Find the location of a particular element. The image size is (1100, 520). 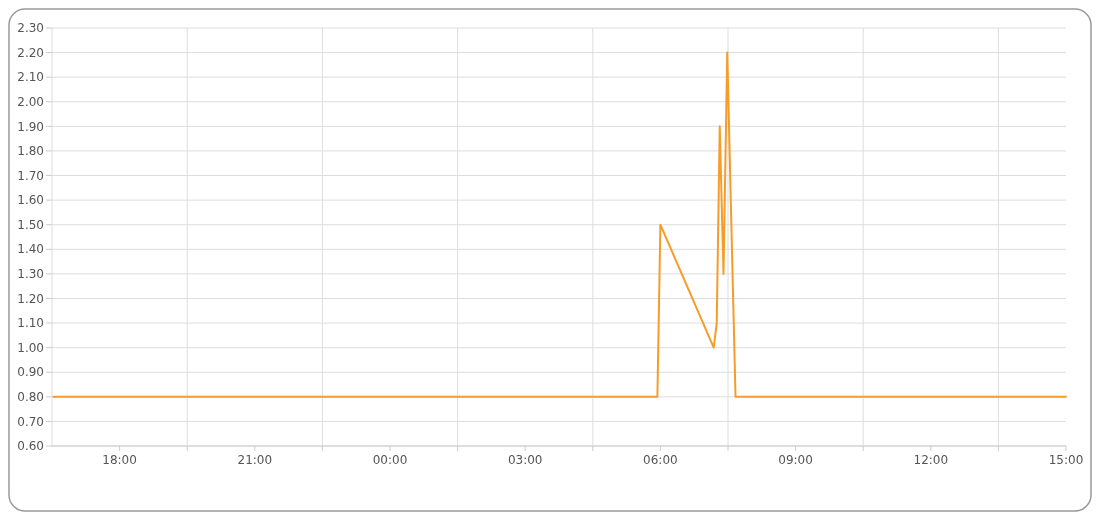

y-tick-label: 2.10 is located at coordinates (30, 77).